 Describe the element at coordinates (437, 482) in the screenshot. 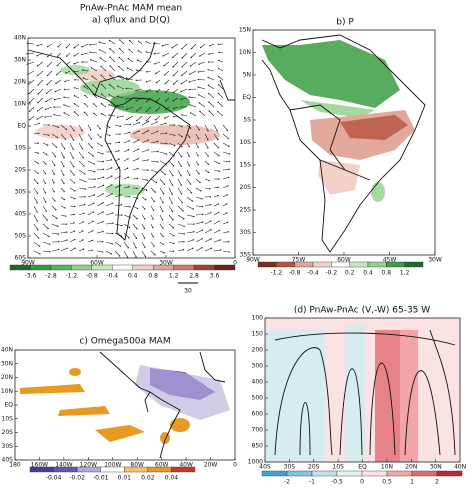

I see `colorbar-label: 2` at that location.